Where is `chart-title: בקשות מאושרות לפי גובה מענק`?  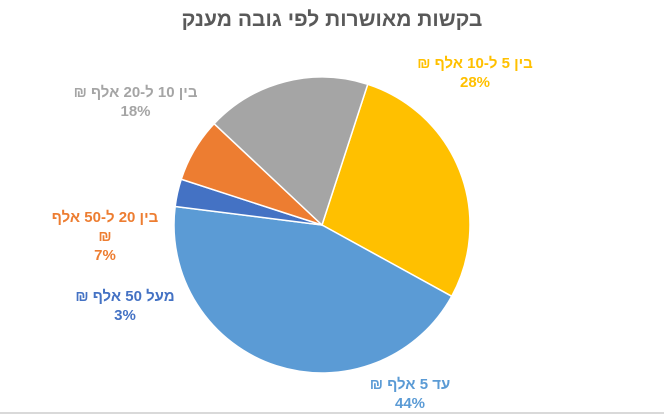
chart-title: בקשות מאושרות לפי גובה מענק is located at coordinates (332, 19).